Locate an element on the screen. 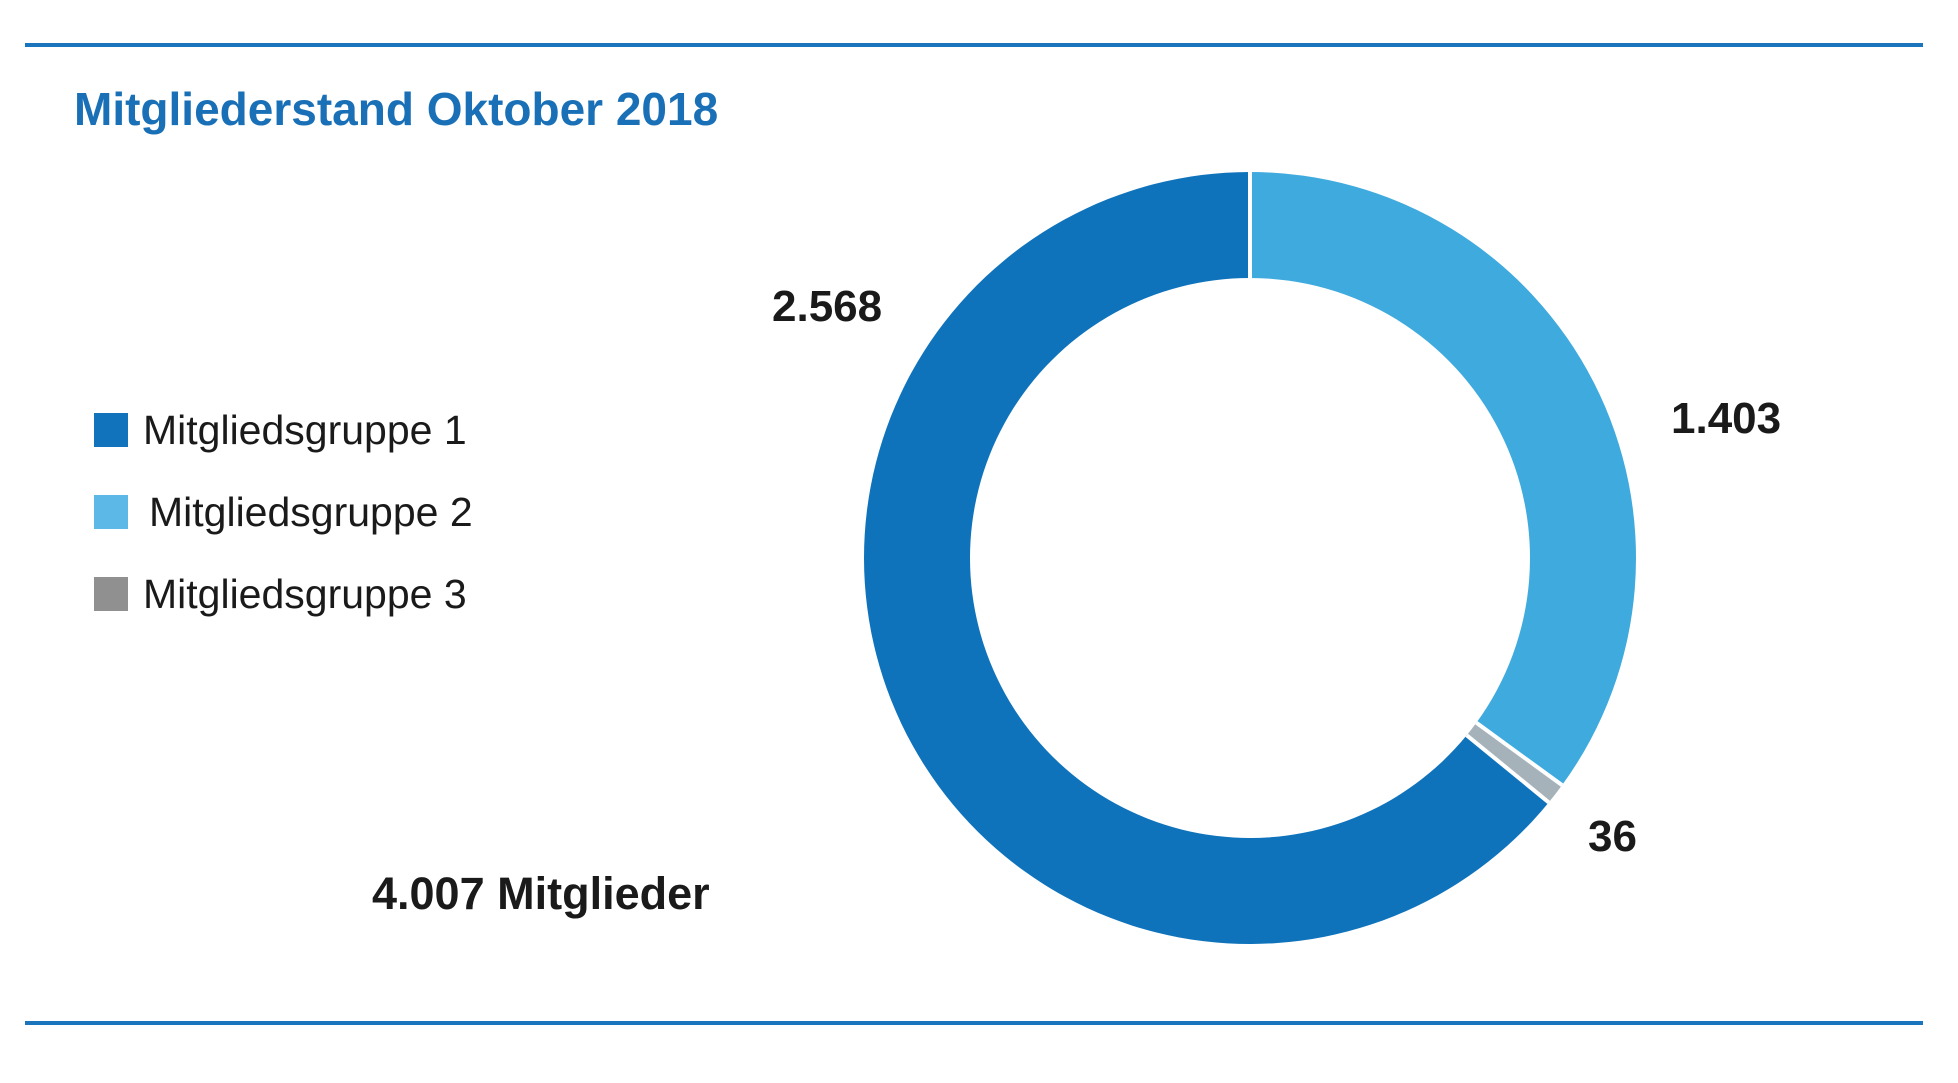 This screenshot has width=1958, height=1083. value-label-group2: 1.403 is located at coordinates (1726, 418).